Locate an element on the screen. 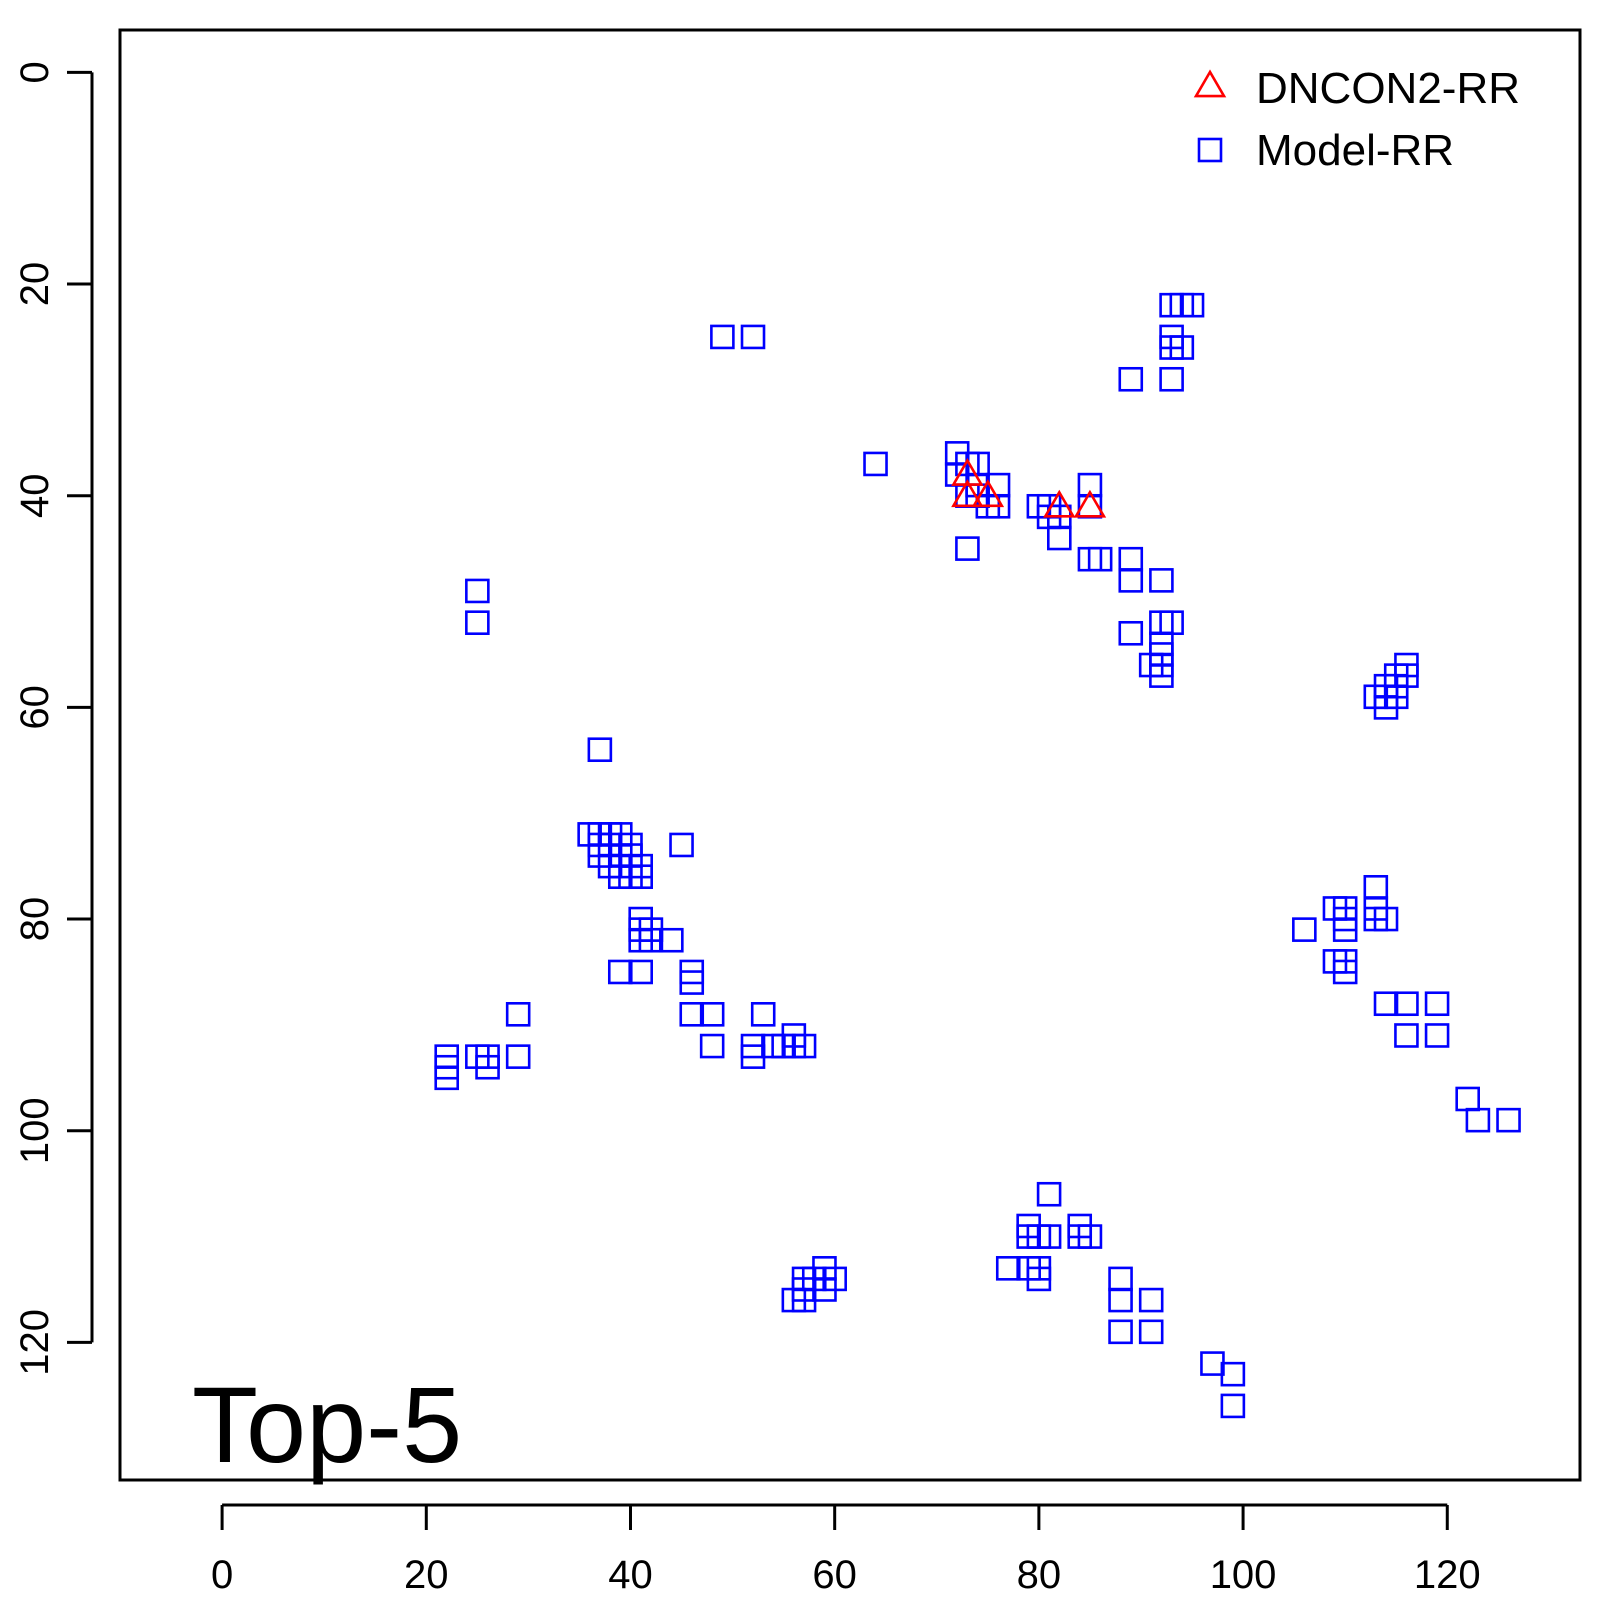 This screenshot has width=1600, height=1600. x-tick-label: 0 is located at coordinates (222, 1575).